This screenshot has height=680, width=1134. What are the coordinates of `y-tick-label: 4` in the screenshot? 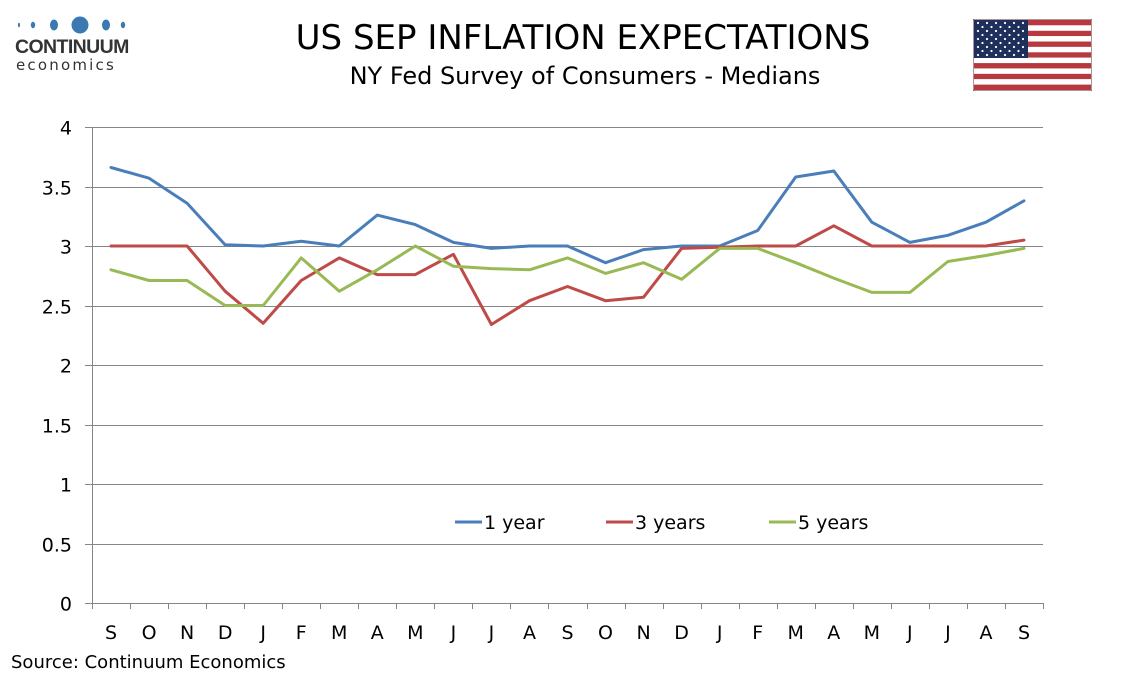 It's located at (66, 129).